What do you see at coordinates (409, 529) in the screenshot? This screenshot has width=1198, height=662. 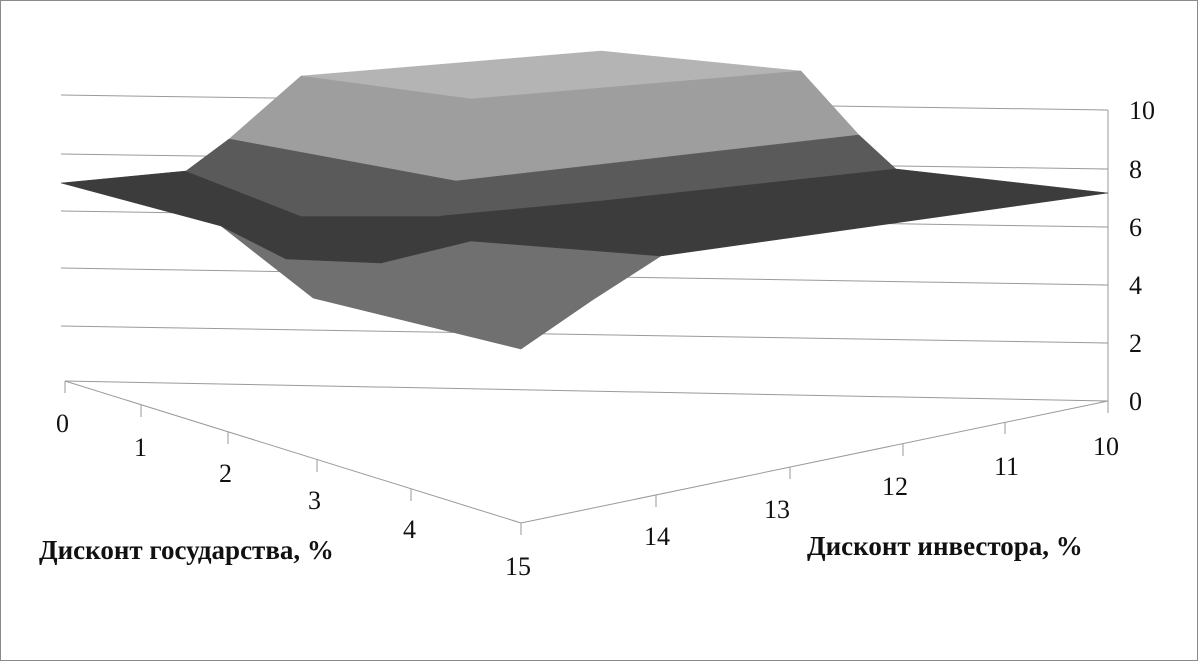 I see `x-tick-label: 4` at bounding box center [409, 529].